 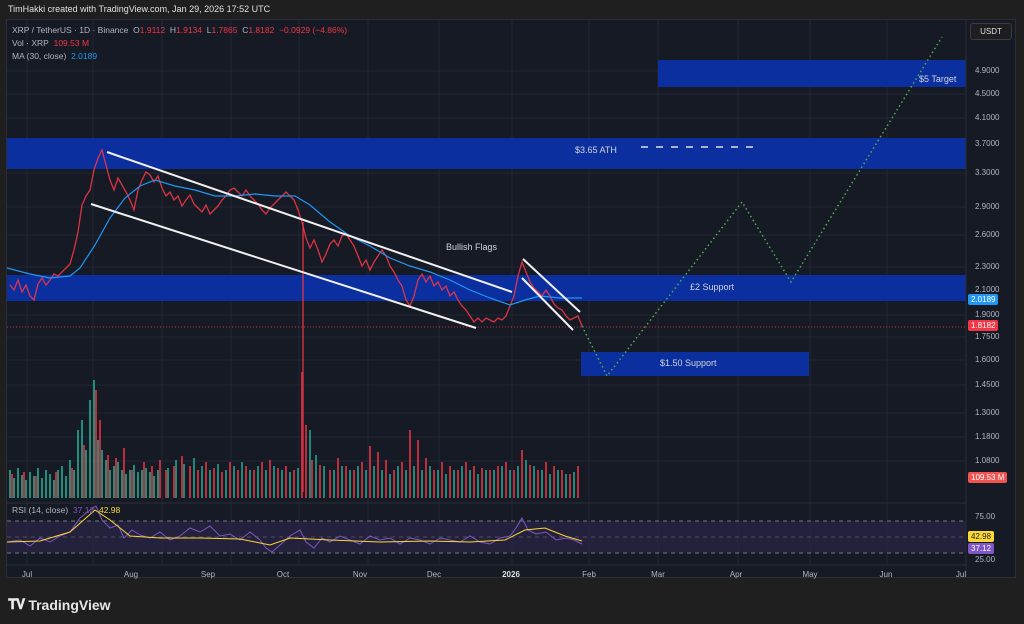 I want to click on bullish-flags-label: Bullish Flags, so click(x=472, y=247).